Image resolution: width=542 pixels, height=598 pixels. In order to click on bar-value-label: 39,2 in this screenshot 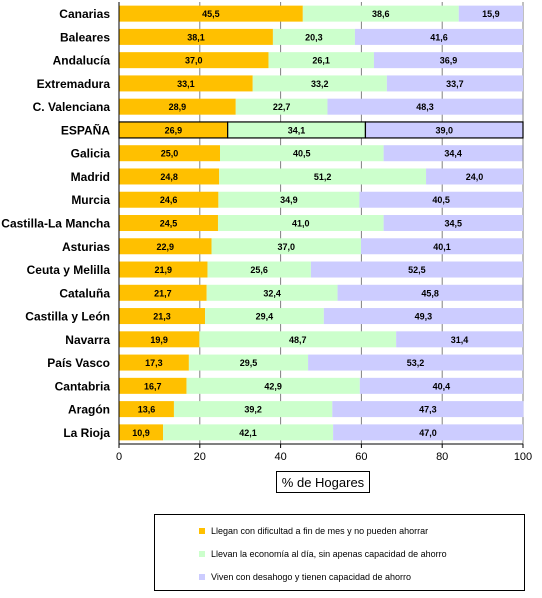, I will do `click(253, 410)`.